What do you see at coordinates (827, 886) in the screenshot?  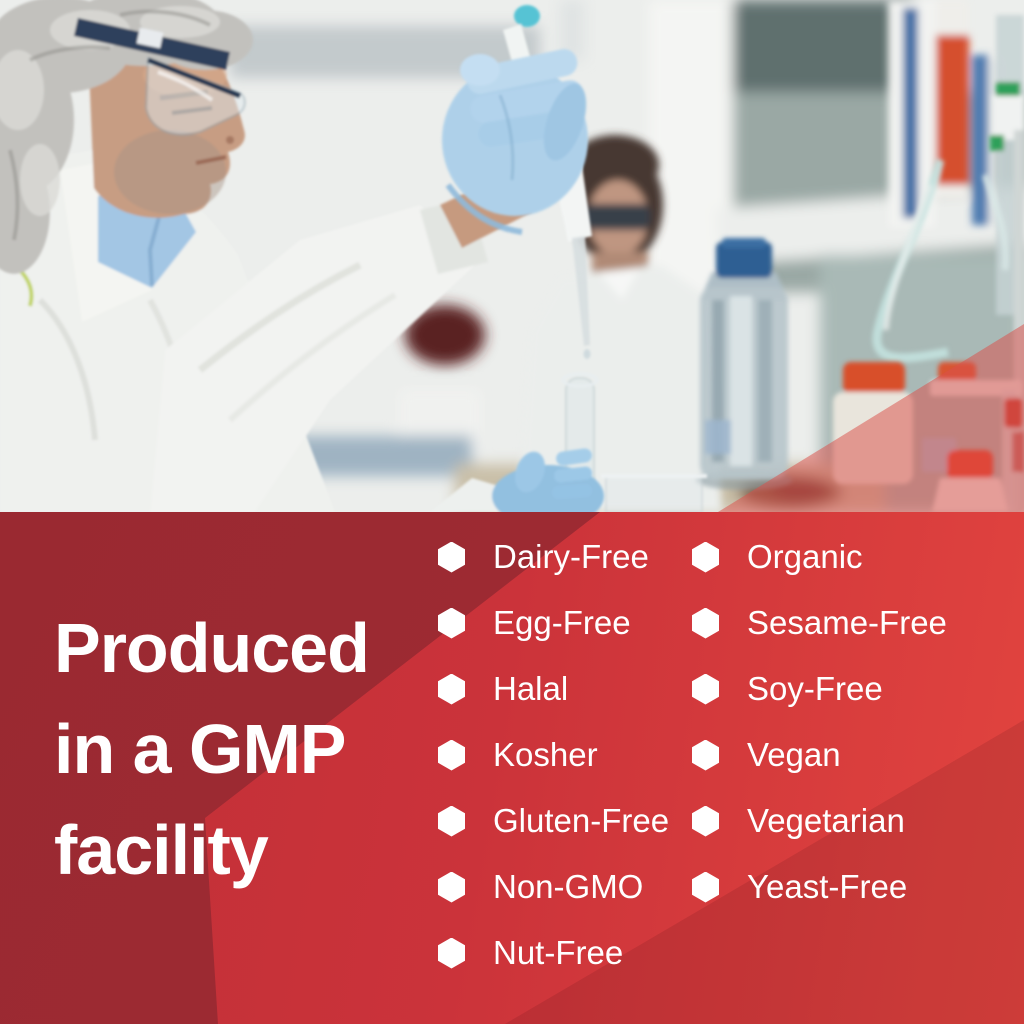 I see `badge-label: Yeast-Free` at bounding box center [827, 886].